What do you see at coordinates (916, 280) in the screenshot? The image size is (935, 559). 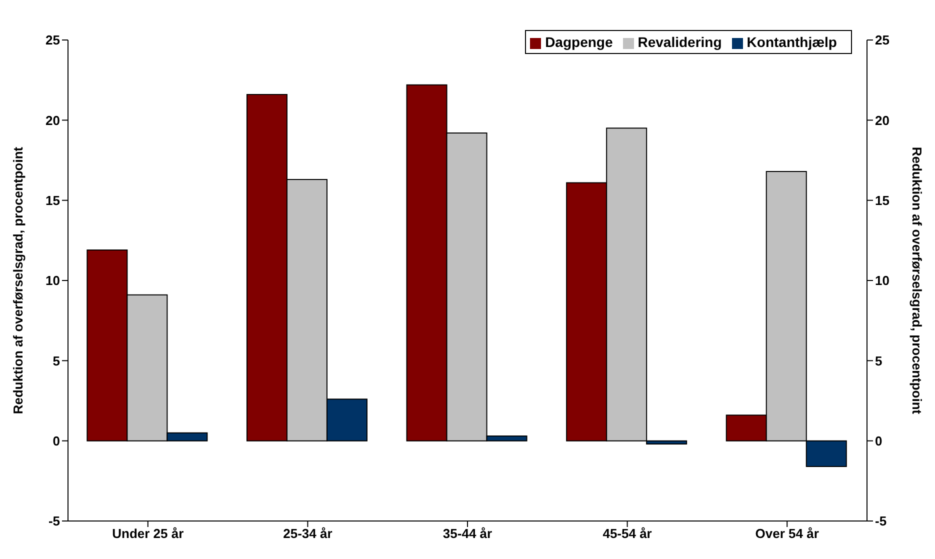 I see `y2-axis-title: Reduktion af overførselsgrad, procentpoint` at bounding box center [916, 280].